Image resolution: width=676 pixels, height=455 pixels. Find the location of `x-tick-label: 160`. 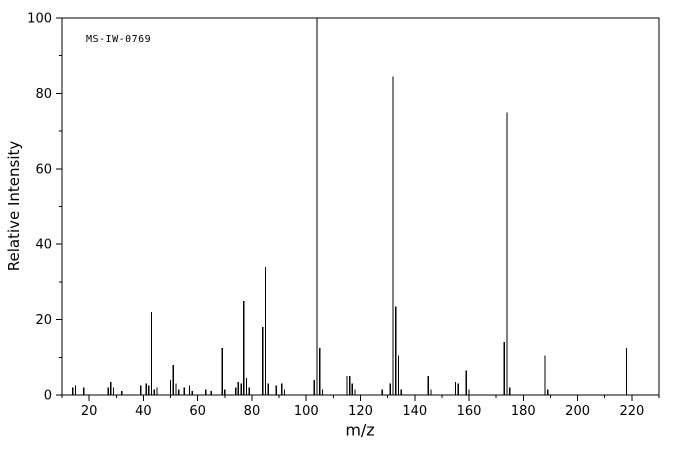

x-tick-label: 160 is located at coordinates (469, 411).